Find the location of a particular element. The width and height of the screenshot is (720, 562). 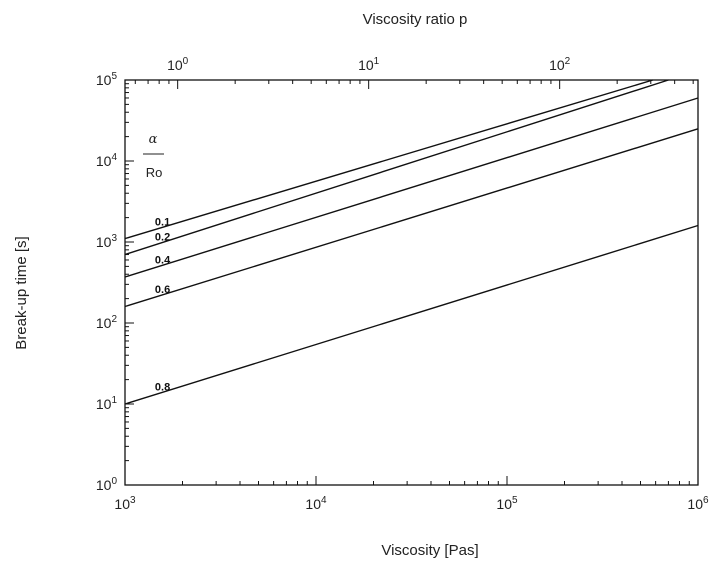

series-label: 0.1 is located at coordinates (162, 222).